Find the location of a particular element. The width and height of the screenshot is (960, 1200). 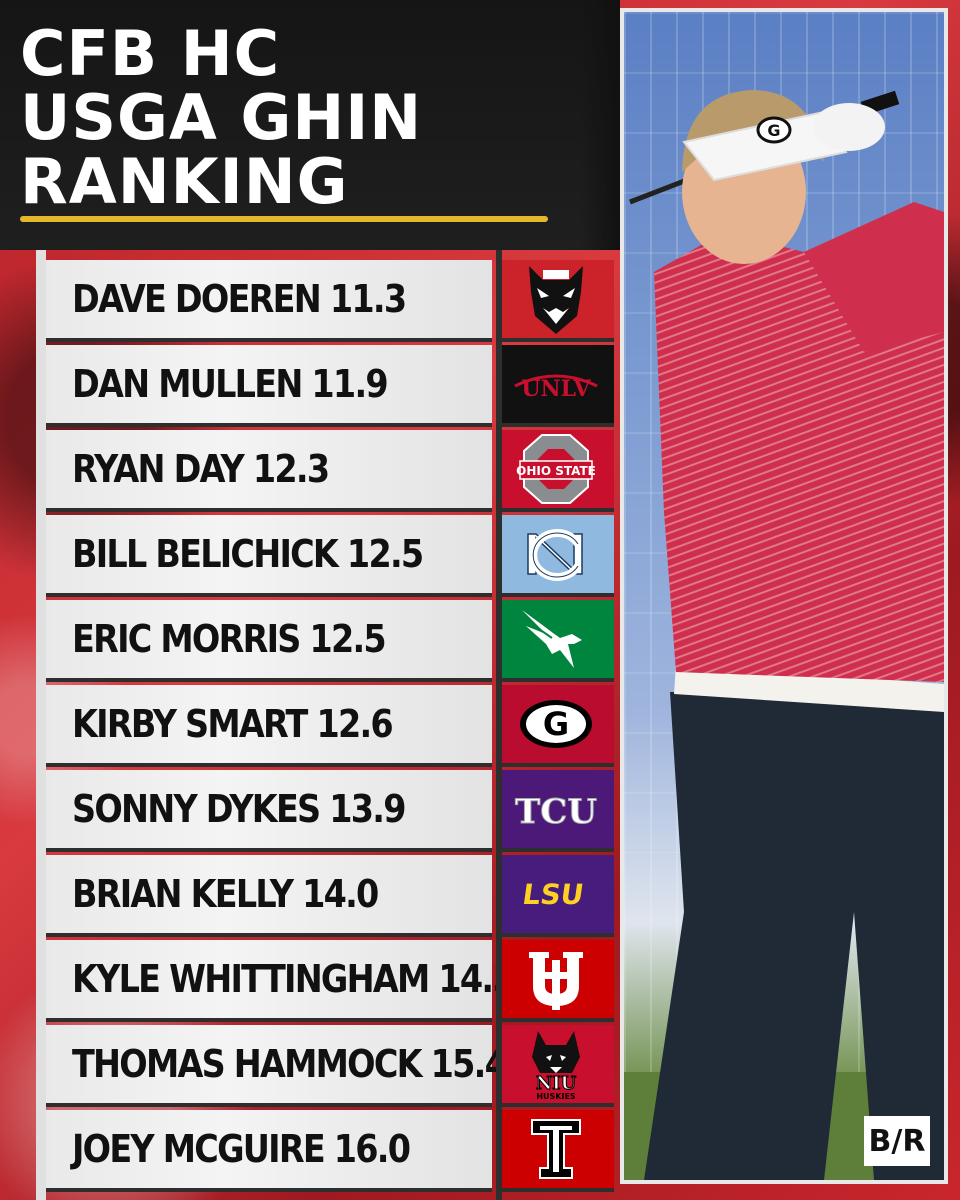

texas-tech-double-t-icon is located at coordinates (556, 1149).